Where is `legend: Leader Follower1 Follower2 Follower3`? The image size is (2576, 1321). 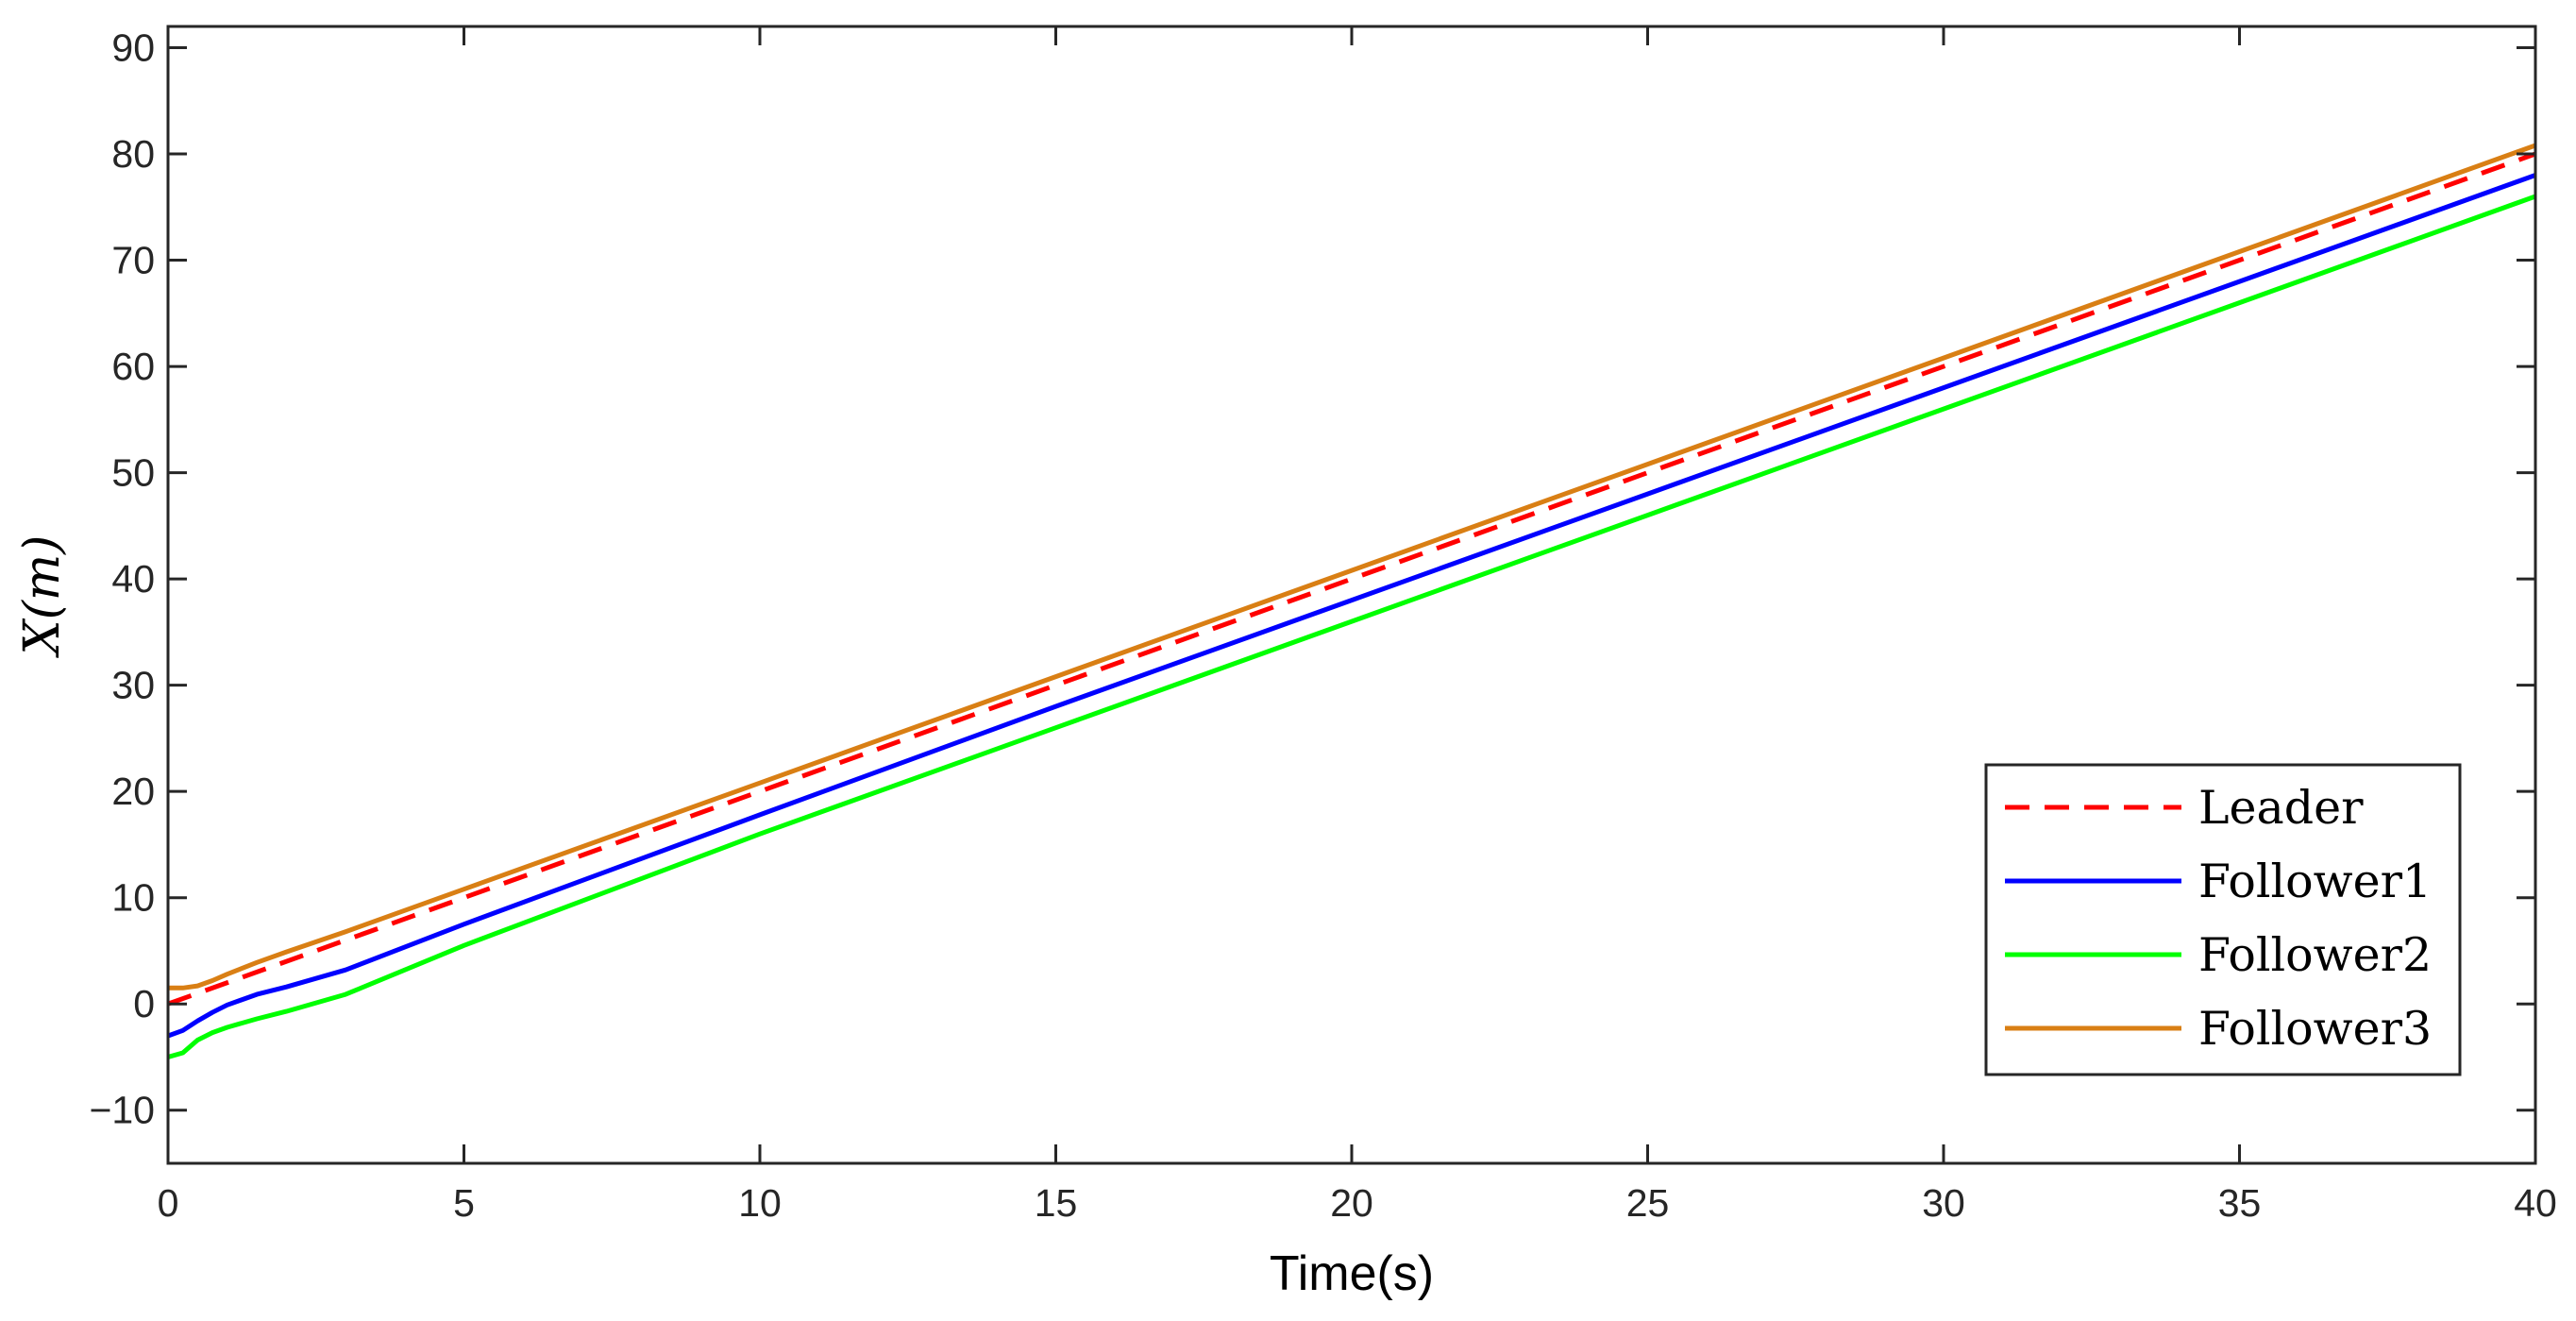
legend: Leader Follower1 Follower2 Follower3 is located at coordinates (2223, 919).